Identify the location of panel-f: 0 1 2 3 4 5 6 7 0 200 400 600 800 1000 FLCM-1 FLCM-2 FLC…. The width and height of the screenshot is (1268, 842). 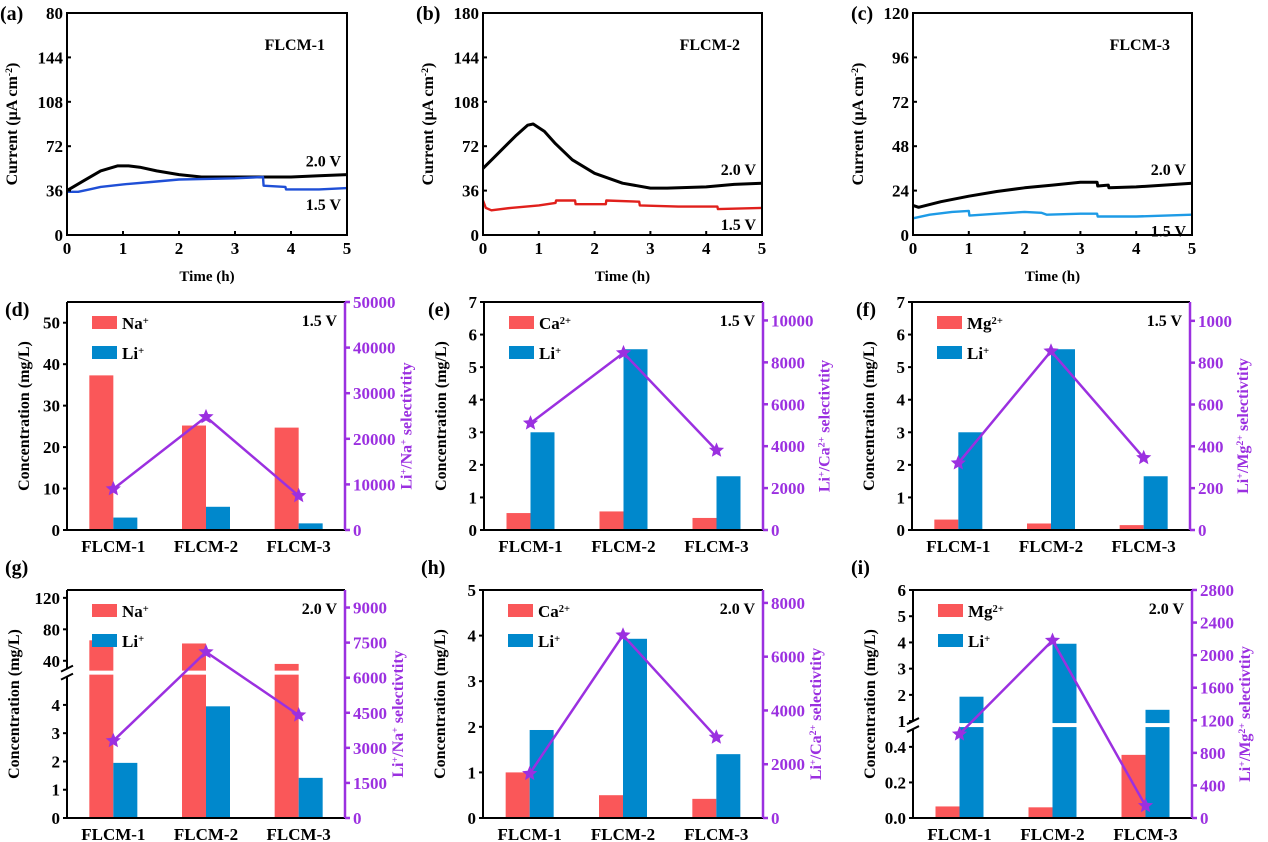
(1054, 424).